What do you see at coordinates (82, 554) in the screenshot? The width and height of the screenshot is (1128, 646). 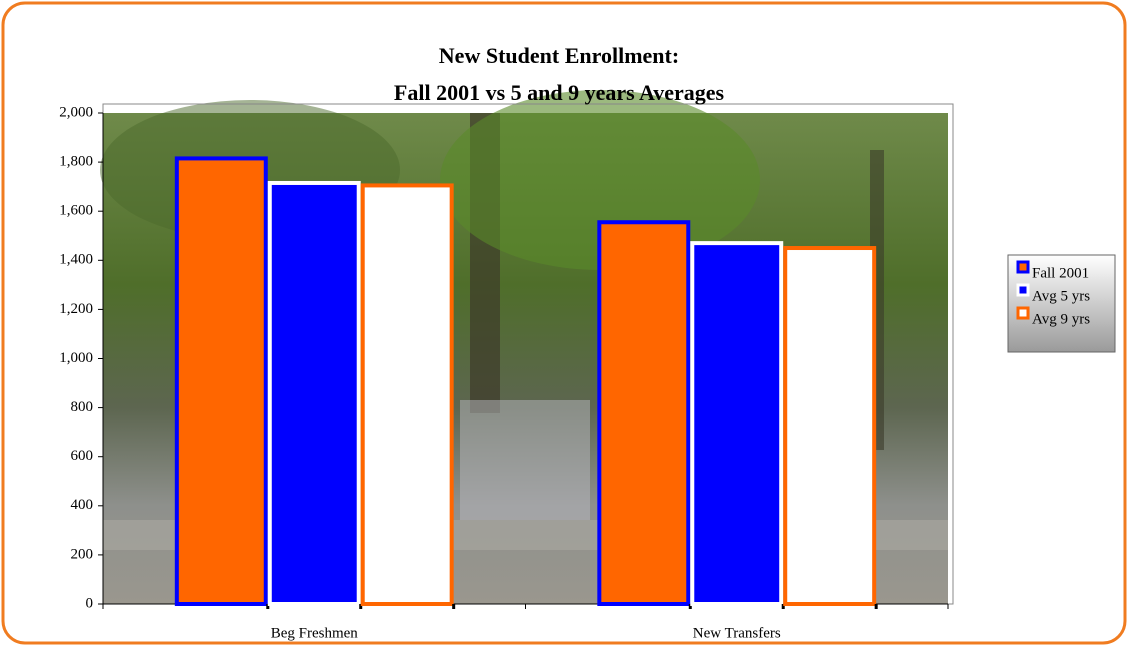 I see `y-tick-label: 200` at bounding box center [82, 554].